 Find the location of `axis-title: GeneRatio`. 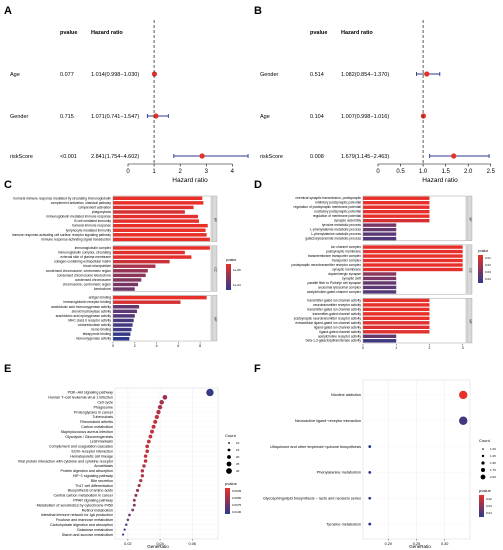

axis-title: GeneRatio is located at coordinates (420, 546).